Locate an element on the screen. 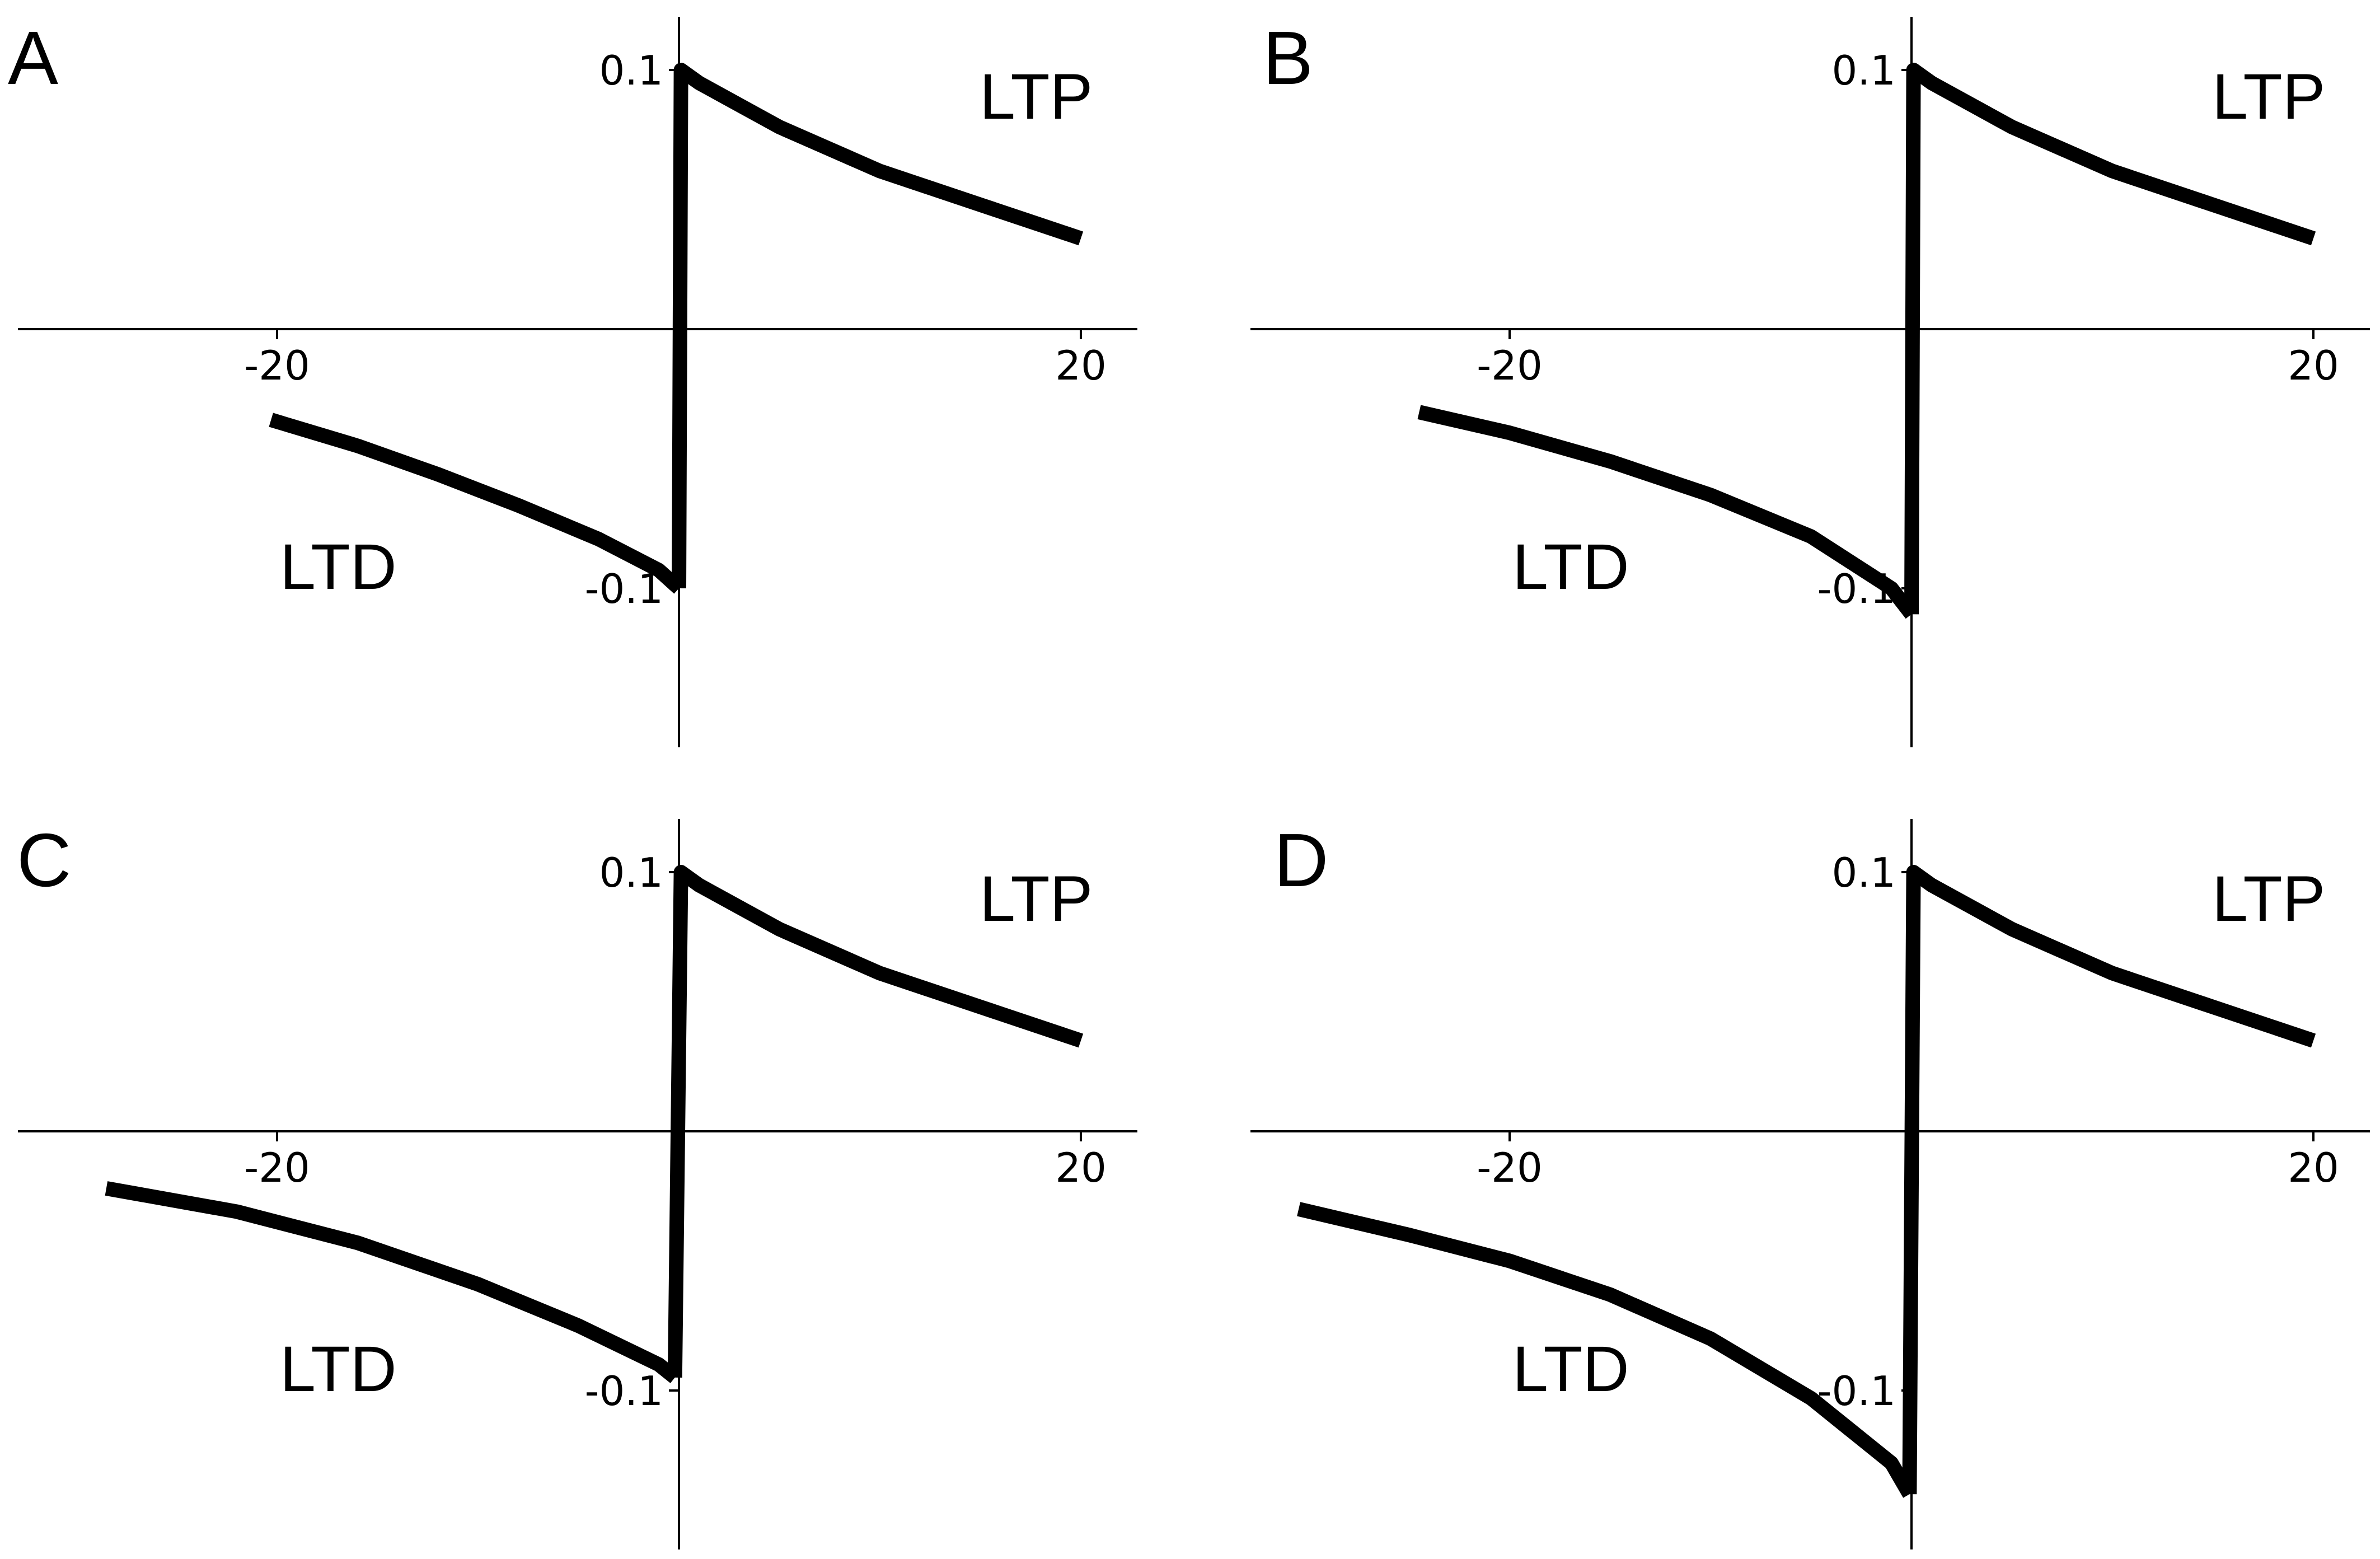 This screenshot has width=2380, height=1559. panel-letter: C is located at coordinates (45, 860).